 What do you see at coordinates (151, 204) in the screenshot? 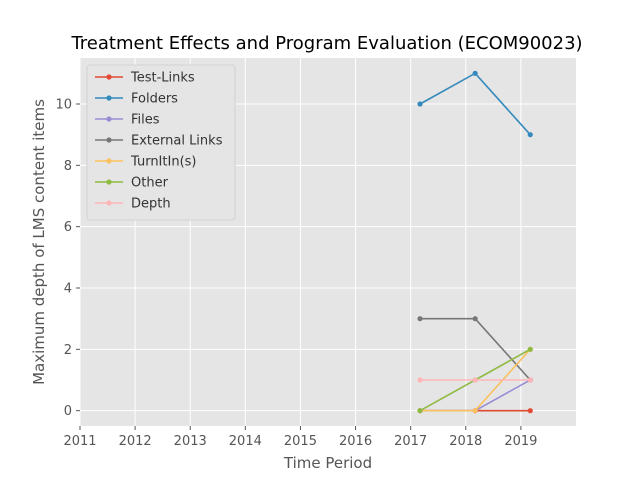
I see `legend-label: Depth` at bounding box center [151, 204].